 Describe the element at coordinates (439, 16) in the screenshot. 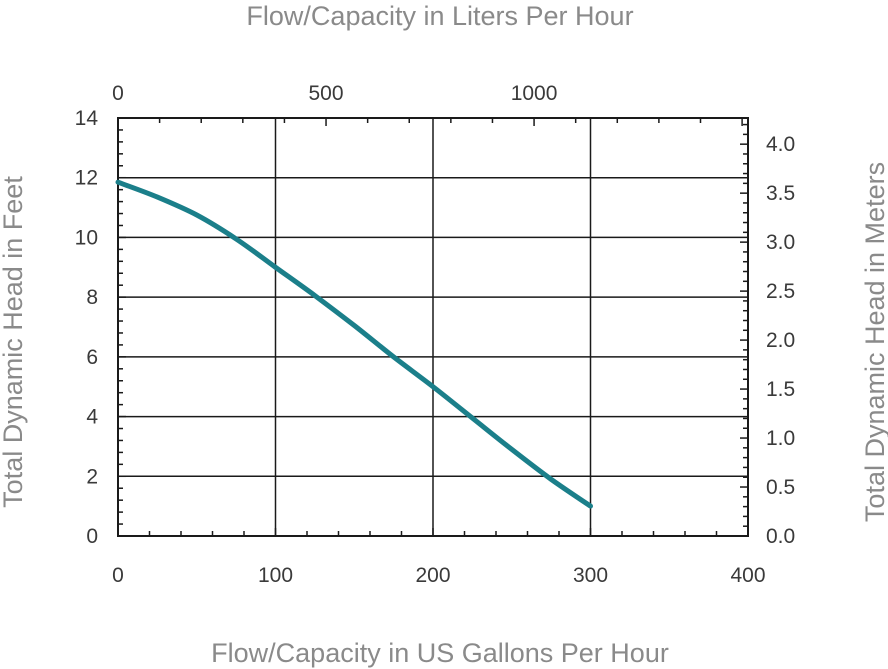

I see `top-axis-title: Flow/Capacity in Liters Per Hour` at that location.